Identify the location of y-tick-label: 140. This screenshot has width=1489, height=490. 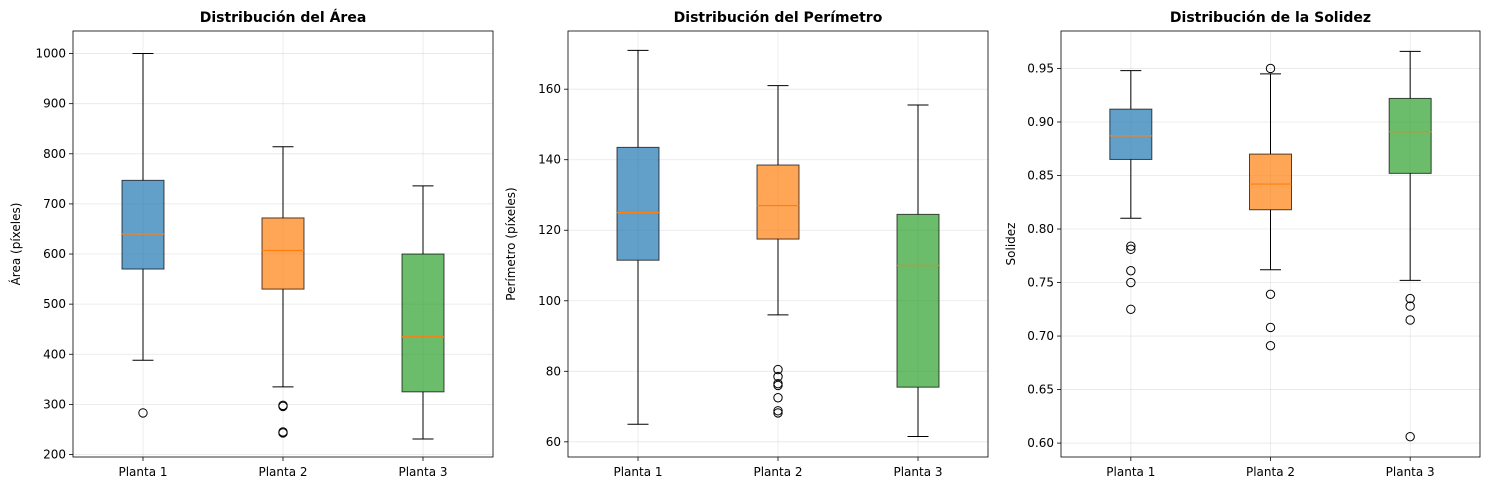
(549, 160).